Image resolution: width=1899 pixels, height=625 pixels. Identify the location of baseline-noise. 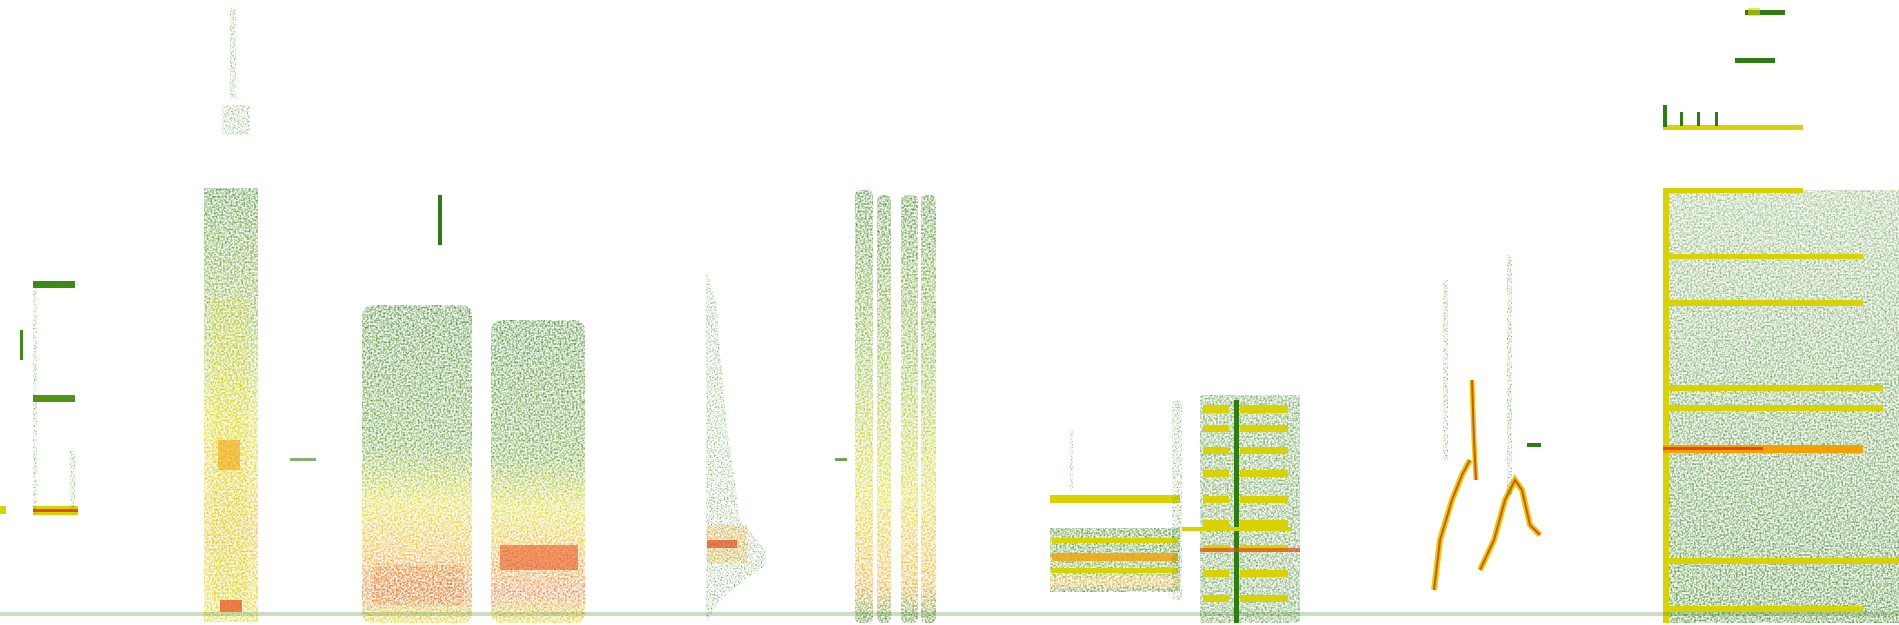
(949, 614).